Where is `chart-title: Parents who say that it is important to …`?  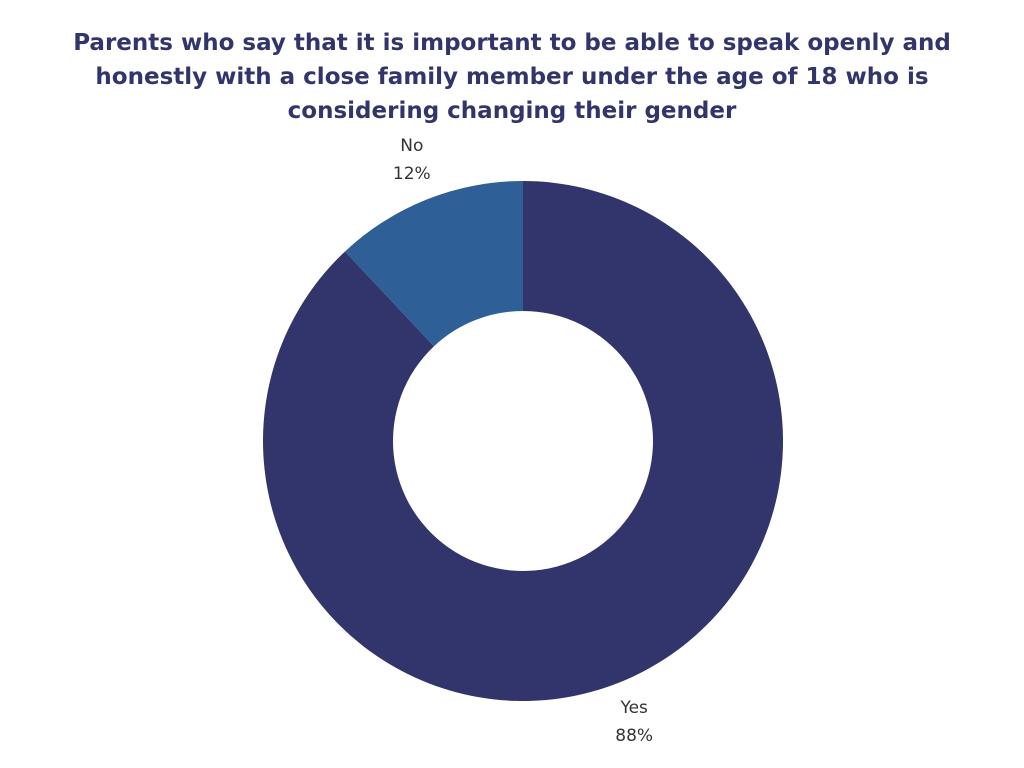 chart-title: Parents who say that it is important to … is located at coordinates (512, 77).